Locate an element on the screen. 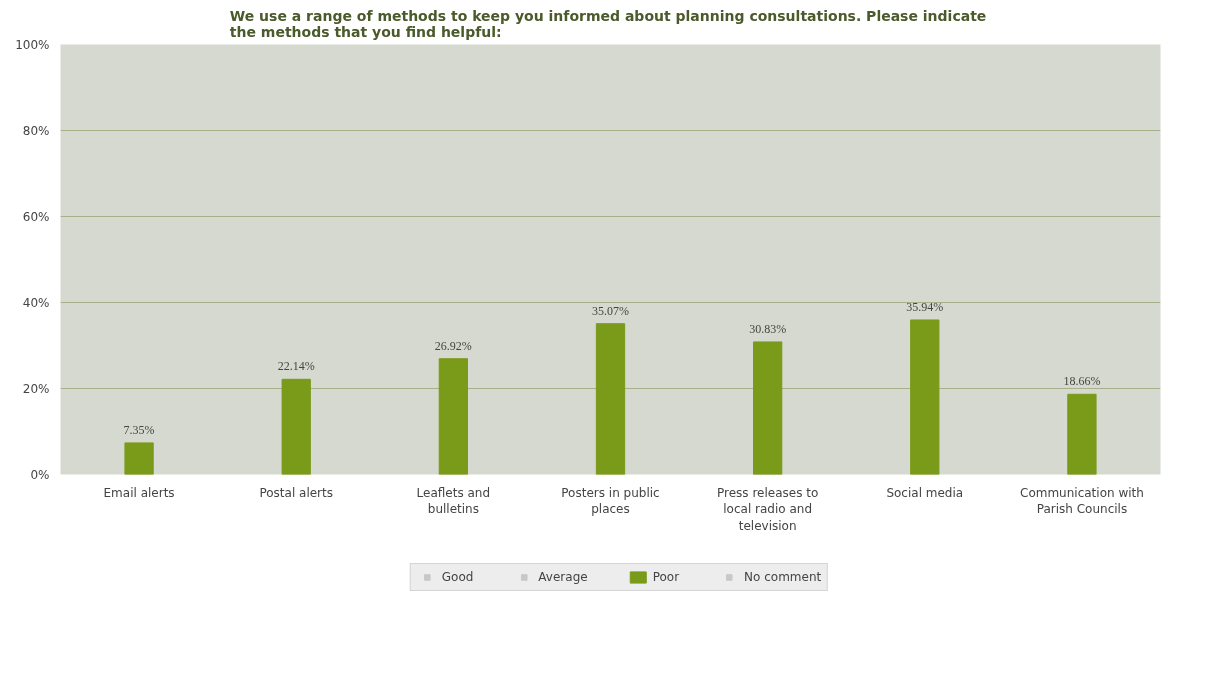 This screenshot has width=1208, height=697. data-label: 22.14% is located at coordinates (296, 366).